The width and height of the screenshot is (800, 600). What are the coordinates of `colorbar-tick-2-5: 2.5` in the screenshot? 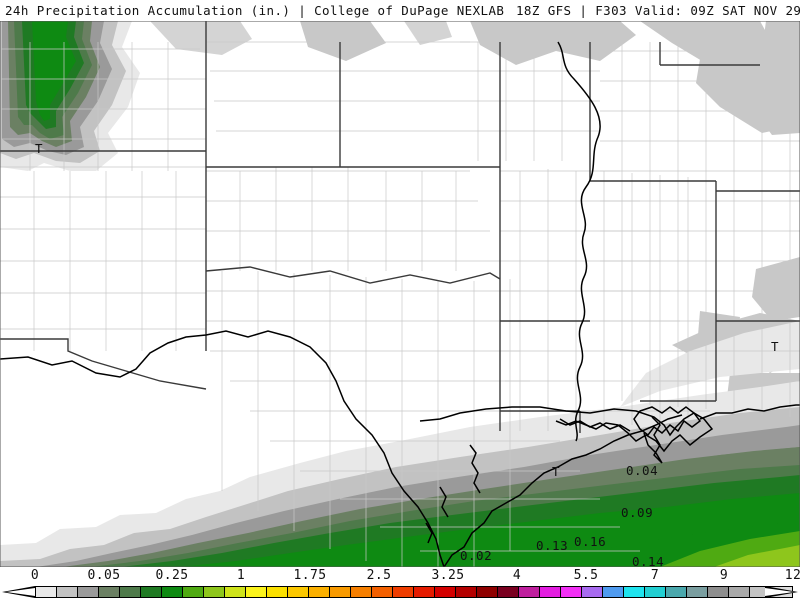 It's located at (379, 575).